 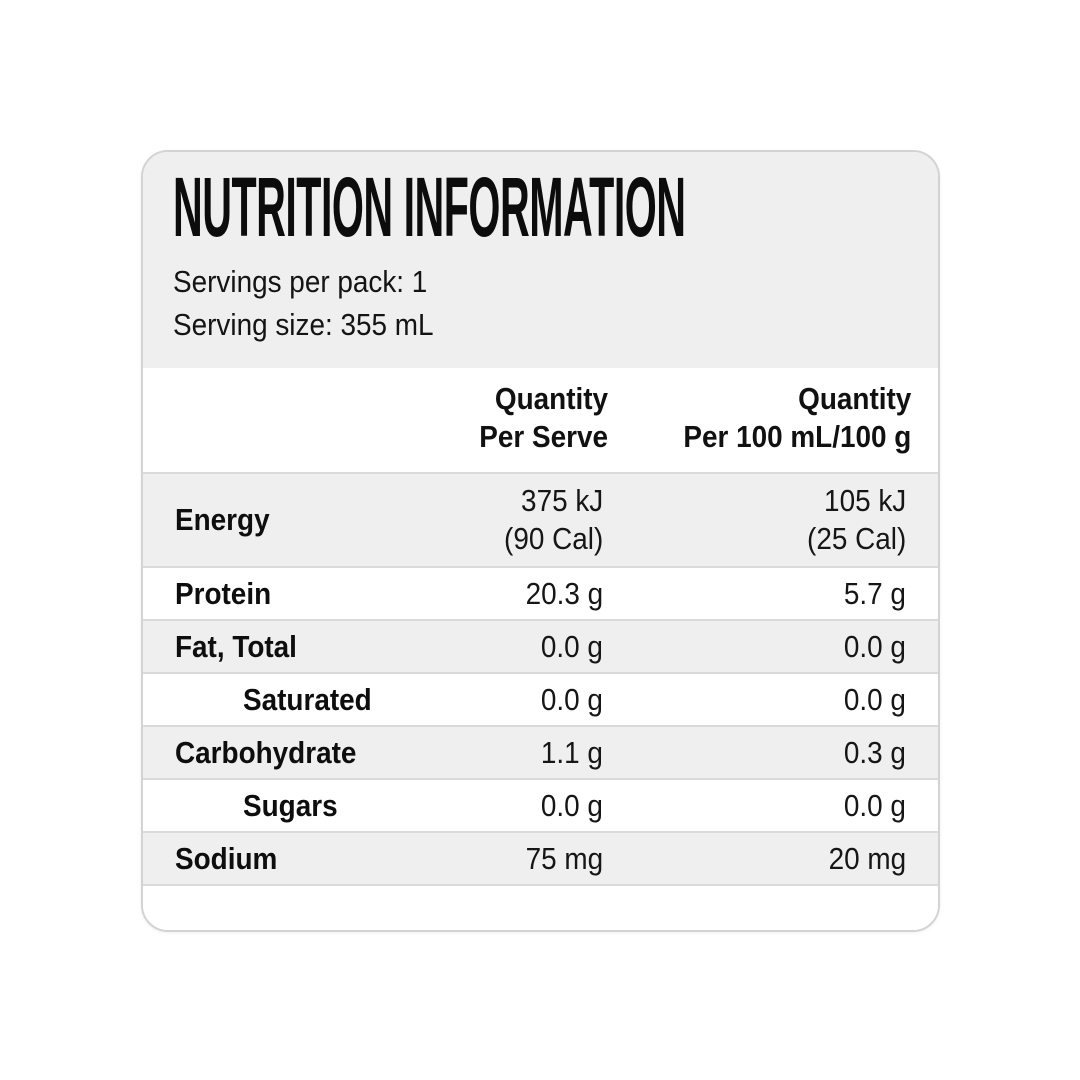 I want to click on row-label: Carbohydrate, so click(x=266, y=752).